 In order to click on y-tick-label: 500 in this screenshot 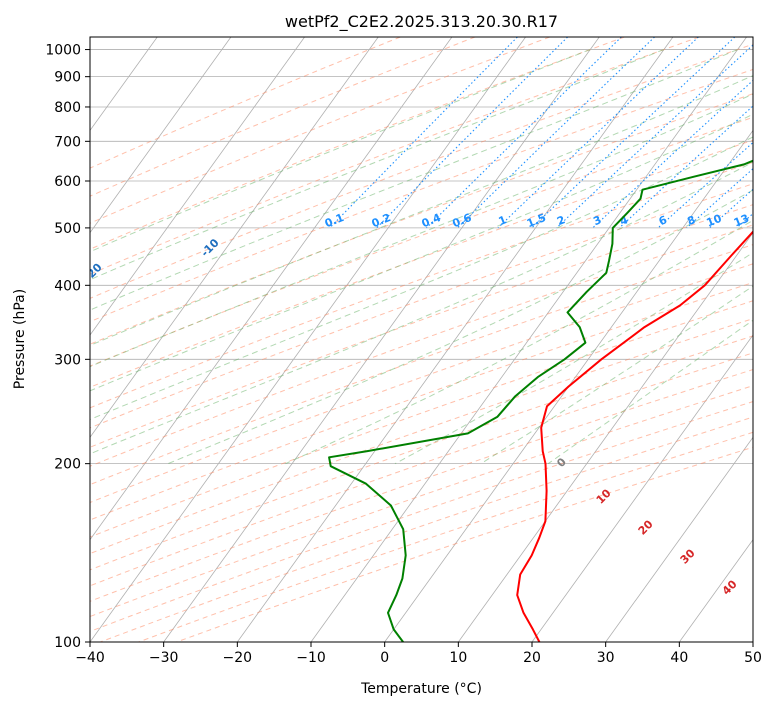, I will do `click(67, 229)`.